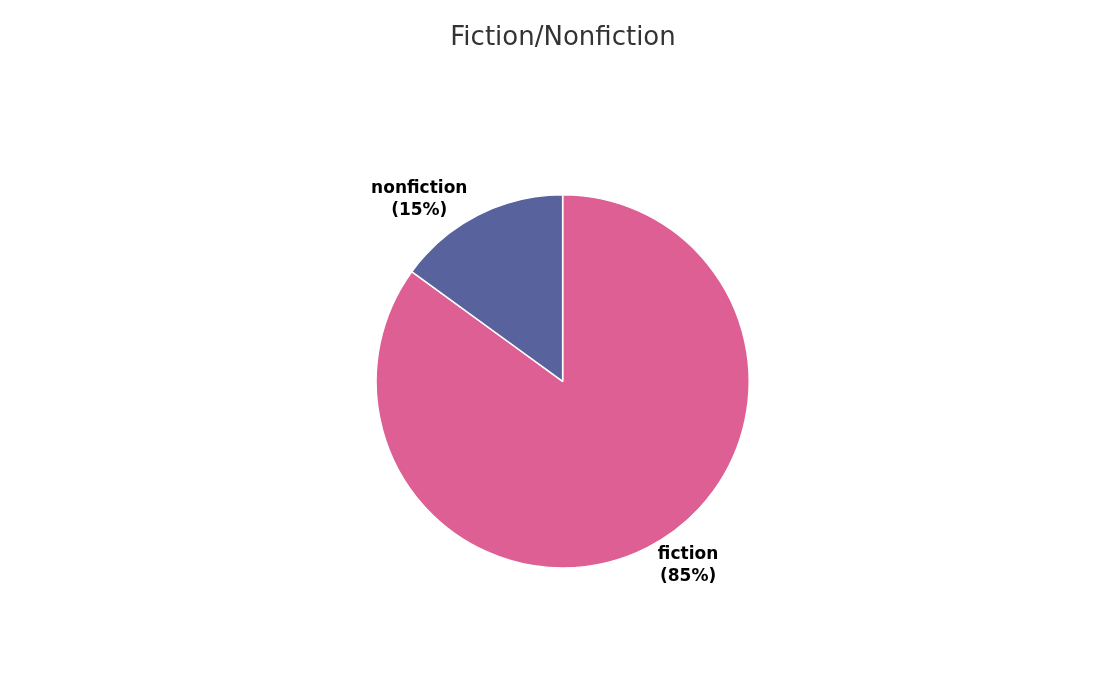 Image resolution: width=1104 pixels, height=674 pixels. Describe the element at coordinates (419, 209) in the screenshot. I see `data-label: (15%)` at that location.